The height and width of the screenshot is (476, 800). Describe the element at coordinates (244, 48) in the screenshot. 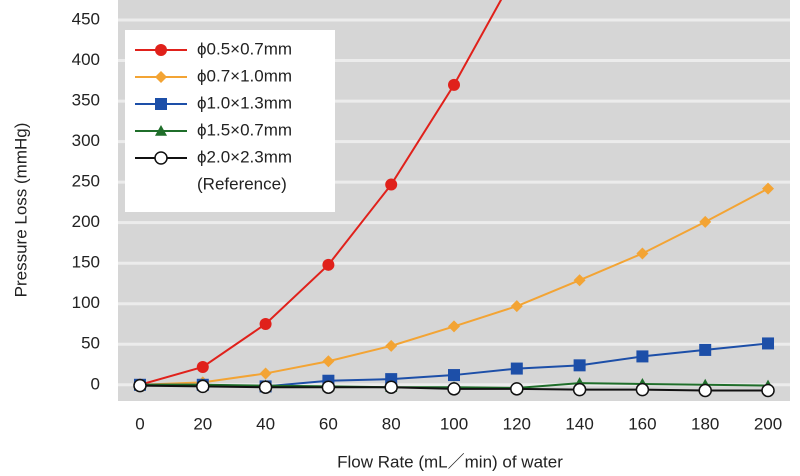

I see `legend-label: ϕ0.5×0.7mm` at that location.